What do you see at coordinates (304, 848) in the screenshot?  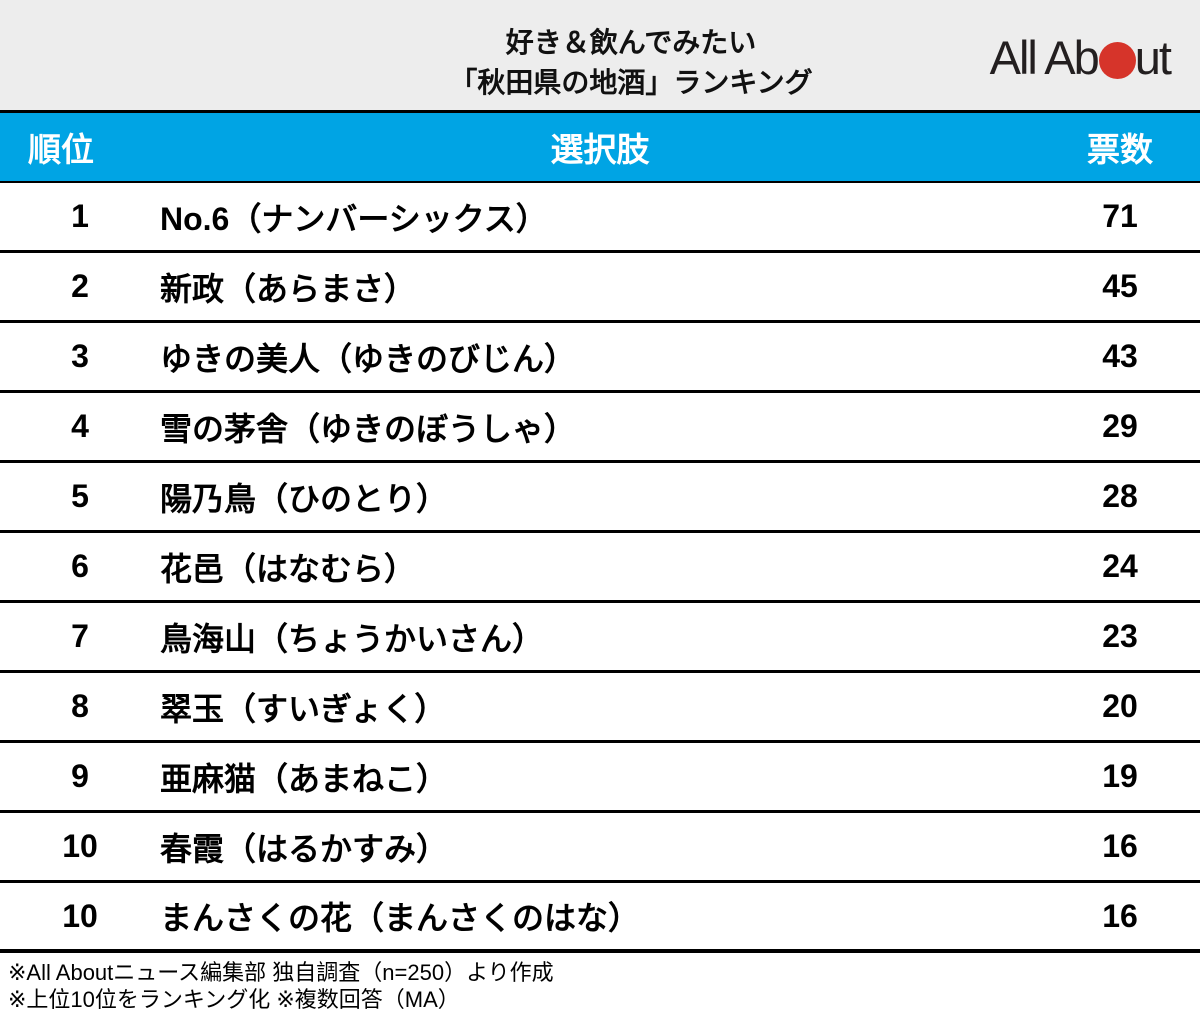 I see `choice-cell: 春霞（はるかすみ）` at bounding box center [304, 848].